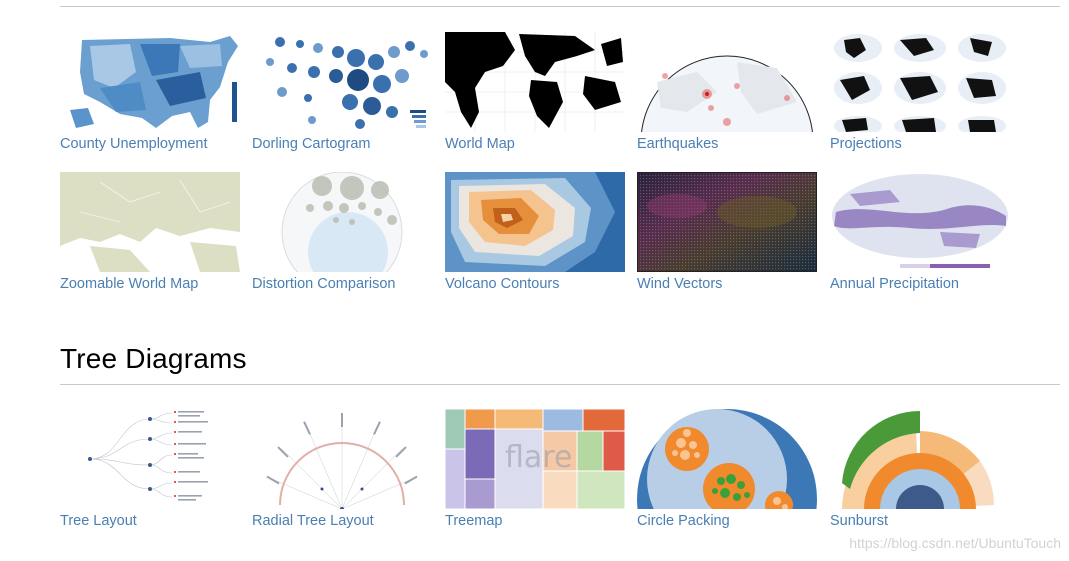 Image resolution: width=1069 pixels, height=561 pixels. I want to click on card-dorling-cartogram: Dorling Cartogram, so click(342, 92).